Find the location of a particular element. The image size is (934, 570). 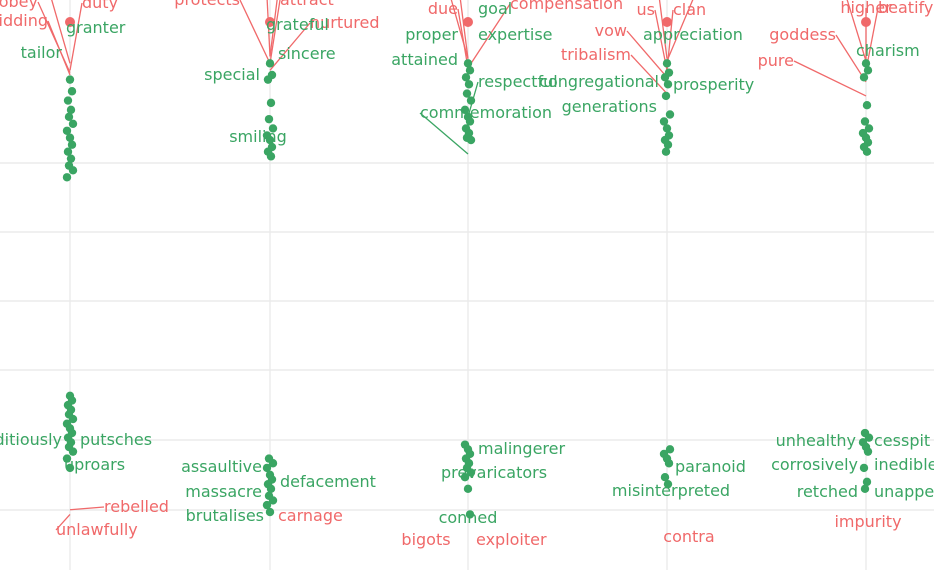

foundation-dot-c1 is located at coordinates (270, 22).